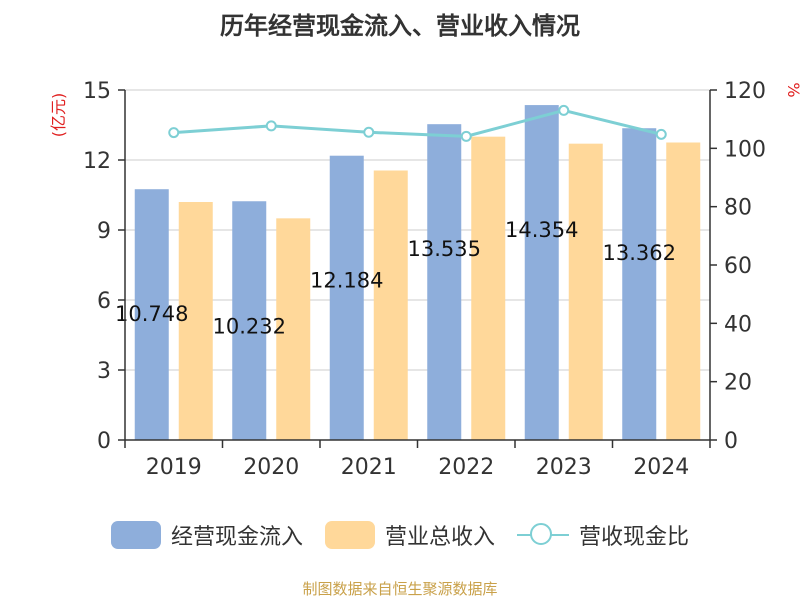 The image size is (800, 600). What do you see at coordinates (104, 301) in the screenshot?
I see `y-left-tick-label: 6` at bounding box center [104, 301].